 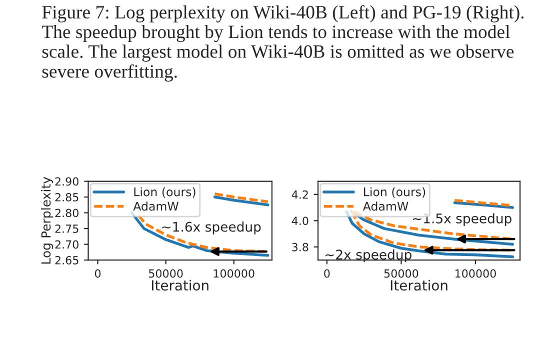 I want to click on y-tick-label: 3.8, so click(x=300, y=247).